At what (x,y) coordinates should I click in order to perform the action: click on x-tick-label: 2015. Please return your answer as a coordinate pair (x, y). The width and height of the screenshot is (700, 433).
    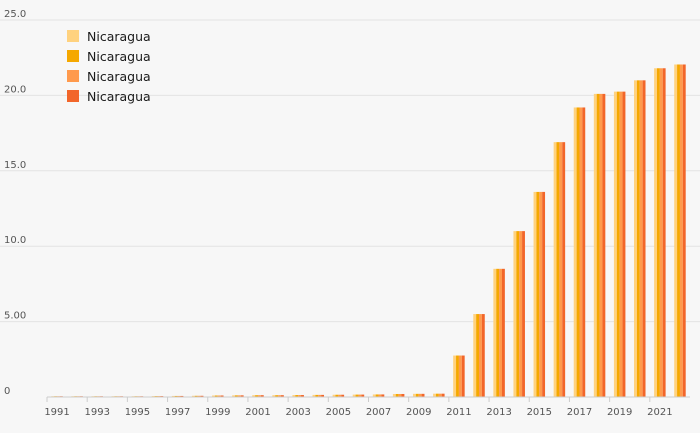
    Looking at the image, I should click on (539, 412).